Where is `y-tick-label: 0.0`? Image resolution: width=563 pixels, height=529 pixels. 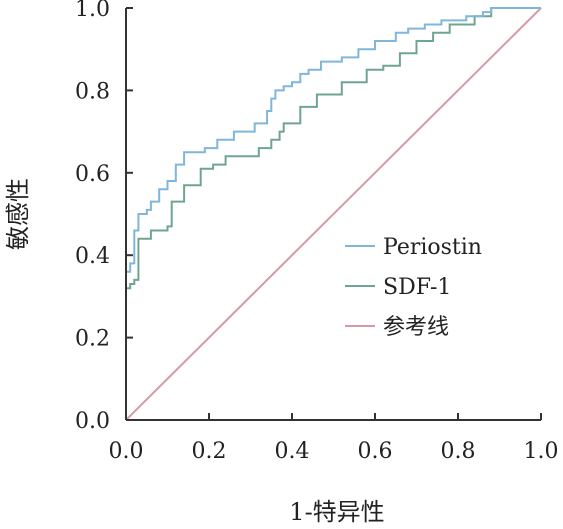
y-tick-label: 0.0 is located at coordinates (92, 421).